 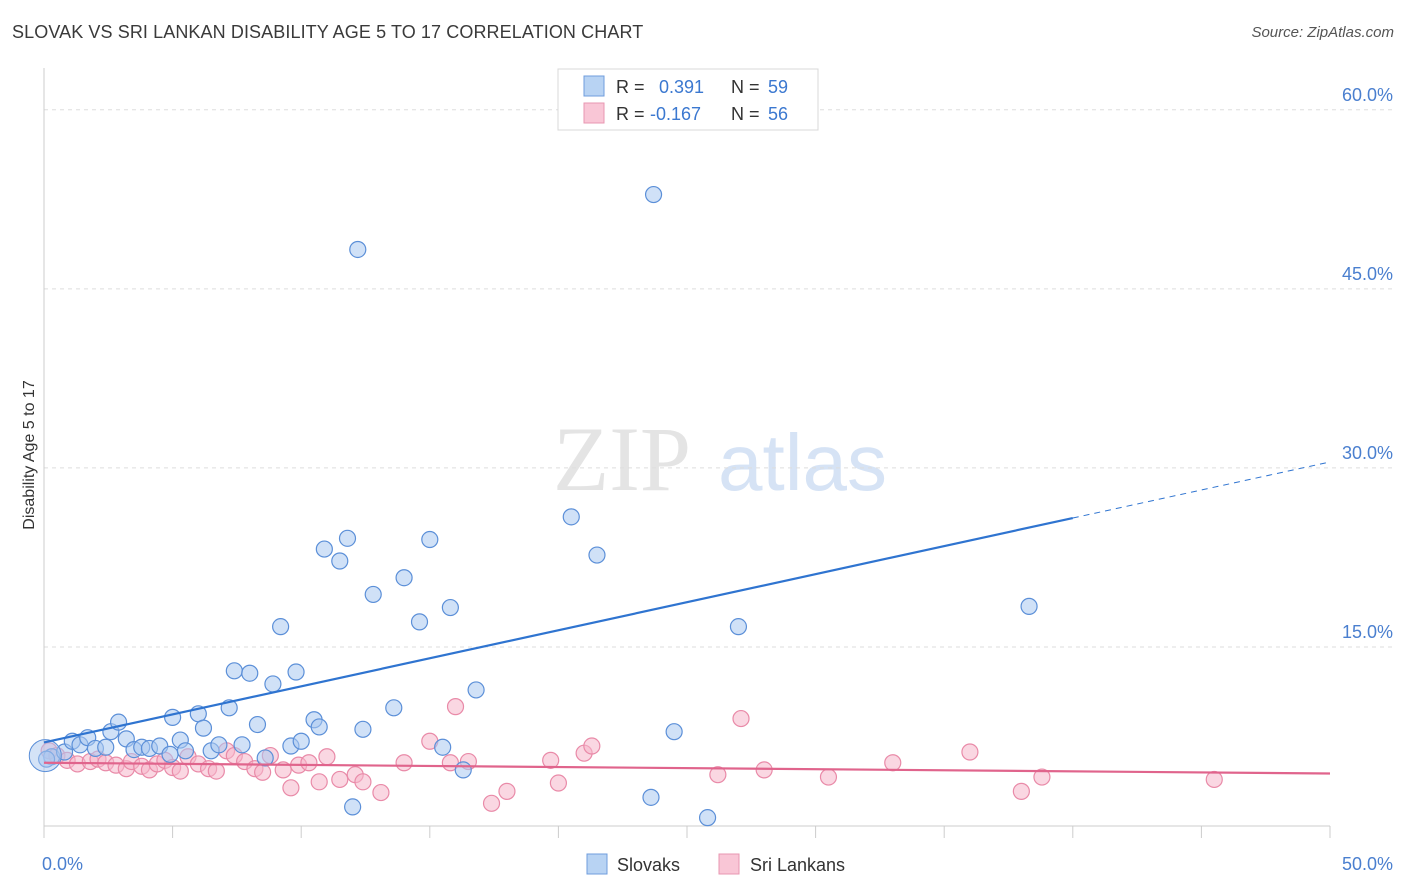 What do you see at coordinates (778, 87) in the screenshot?
I see `slovak-n-value: 59` at bounding box center [778, 87].